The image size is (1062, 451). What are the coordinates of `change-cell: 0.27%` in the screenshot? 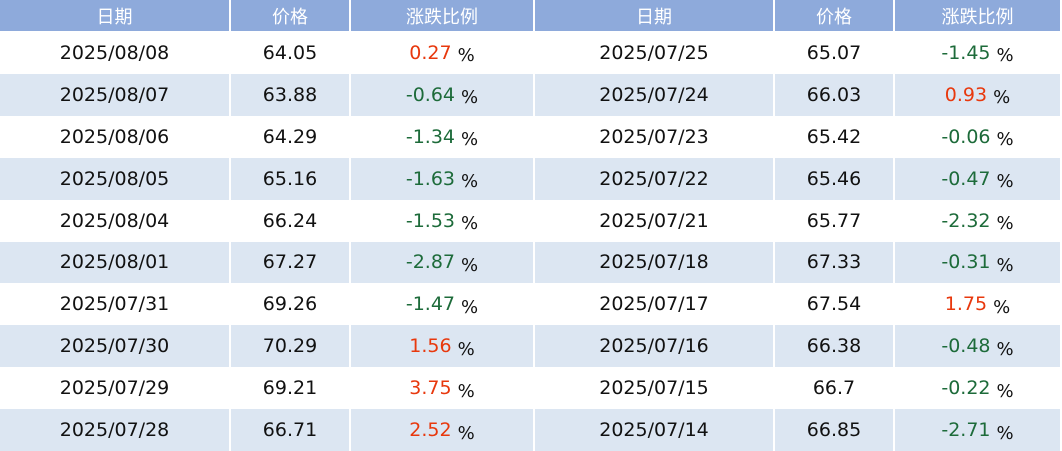 It's located at (443, 53).